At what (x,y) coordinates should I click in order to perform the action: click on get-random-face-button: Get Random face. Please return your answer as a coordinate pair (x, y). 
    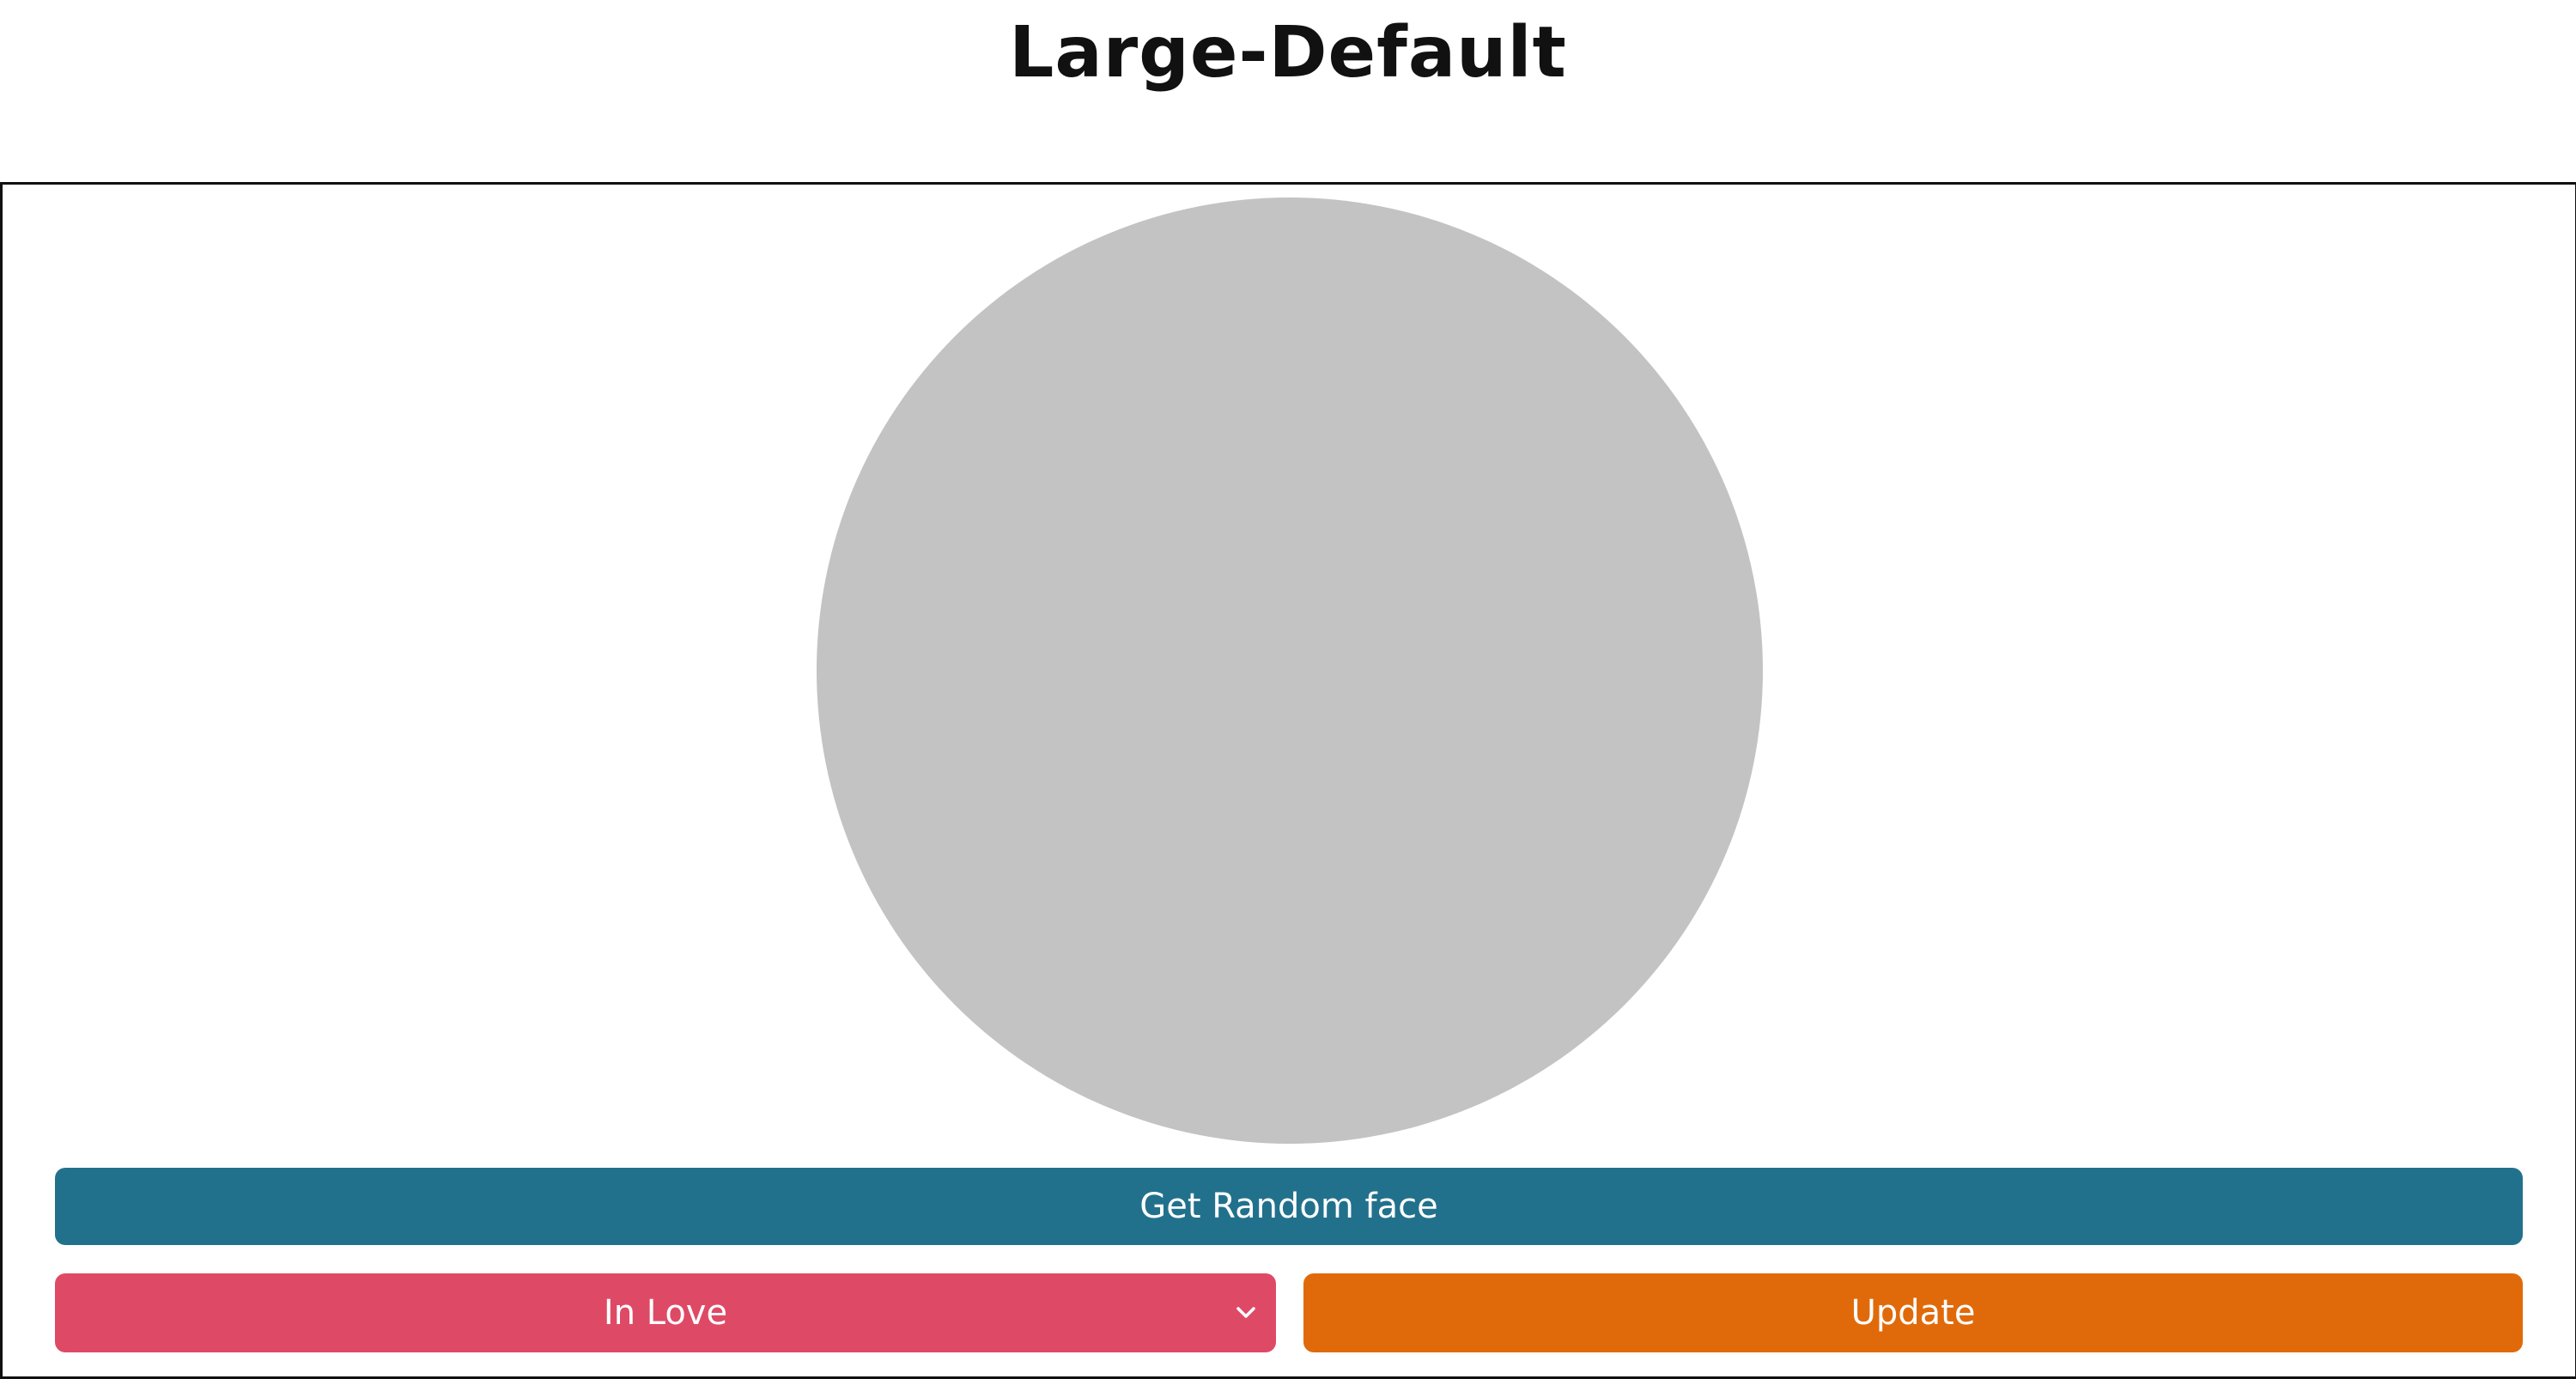
    Looking at the image, I should click on (1289, 1206).